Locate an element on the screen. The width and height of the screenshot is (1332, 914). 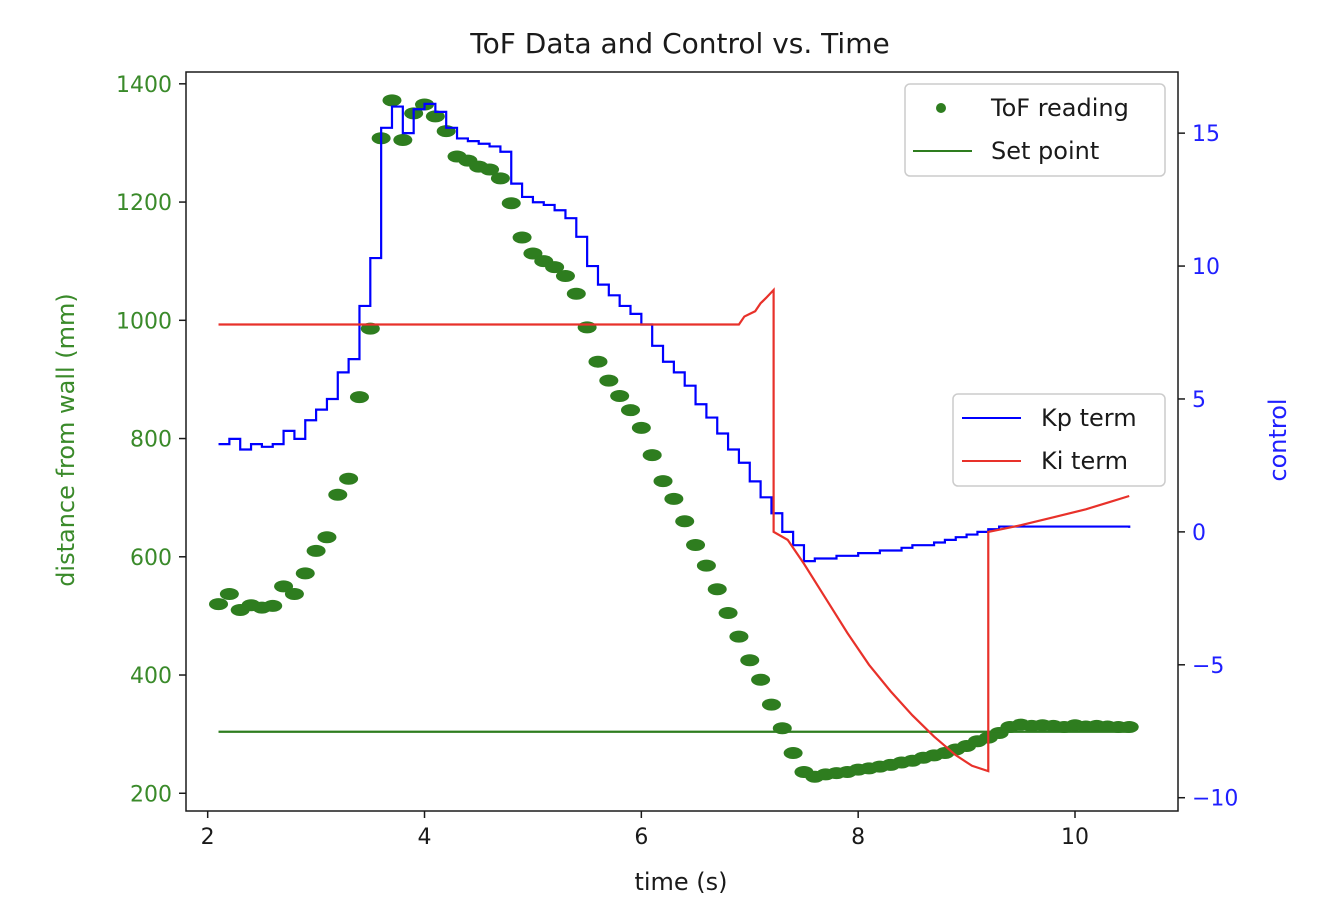
right-y-tick-label: 5 is located at coordinates (1199, 400).